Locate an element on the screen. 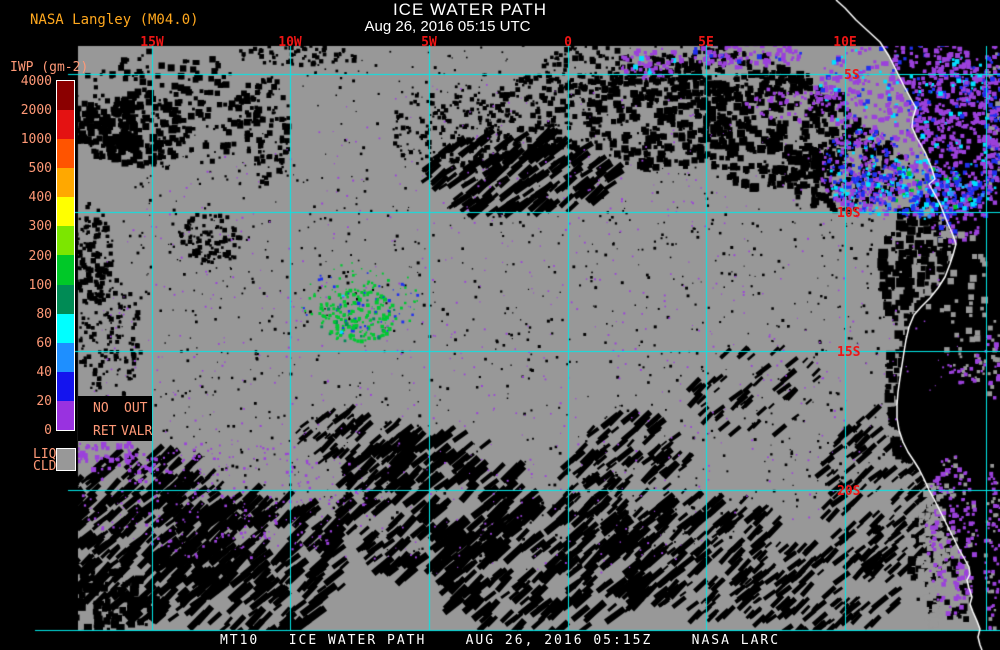  colorbar-unit-label: IWP (gm-2) is located at coordinates (49, 67).